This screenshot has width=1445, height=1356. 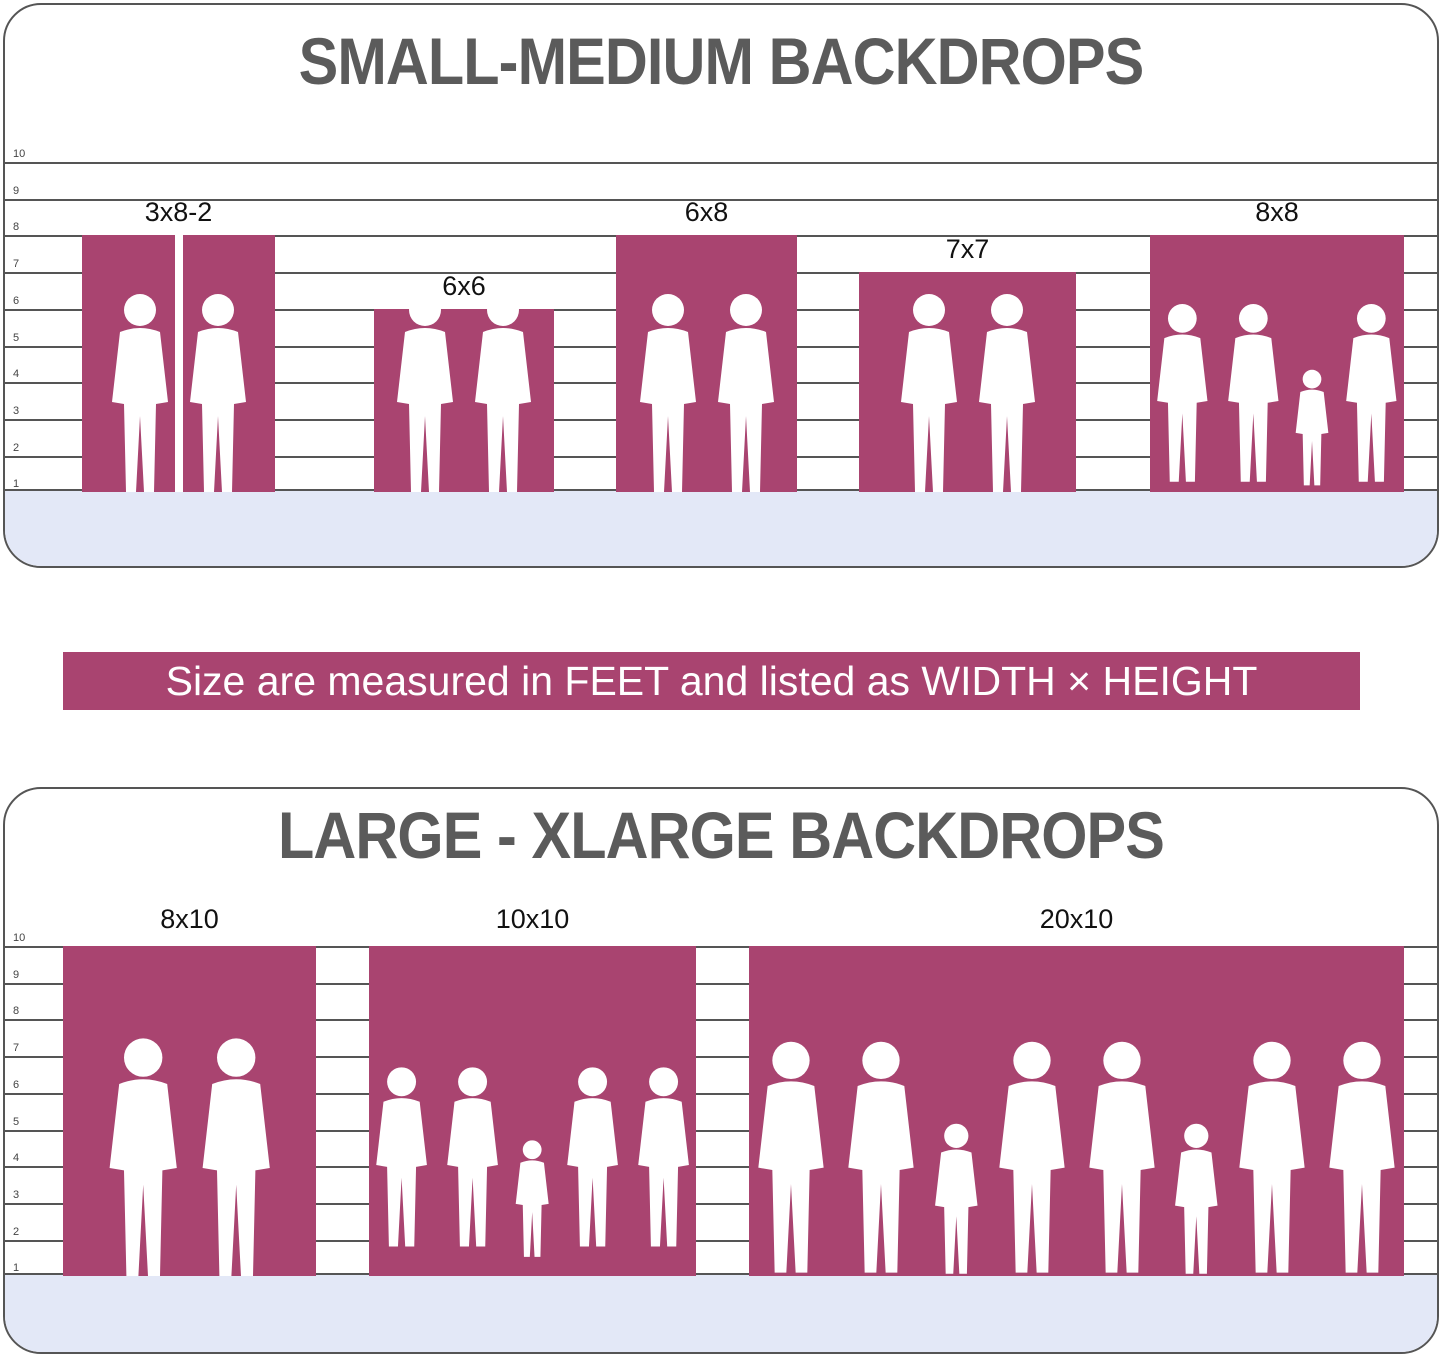 I want to click on backdrop-6x8, so click(x=706, y=364).